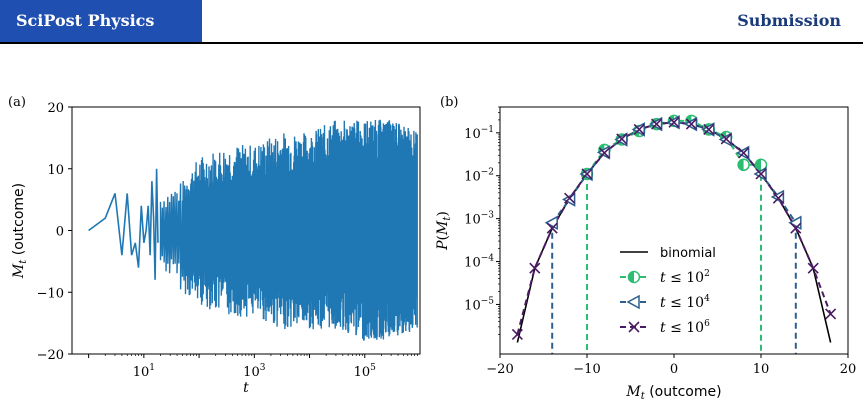  What do you see at coordinates (373, 368) in the screenshot?
I see `x-tick-label-a-exp: 5` at bounding box center [373, 368].